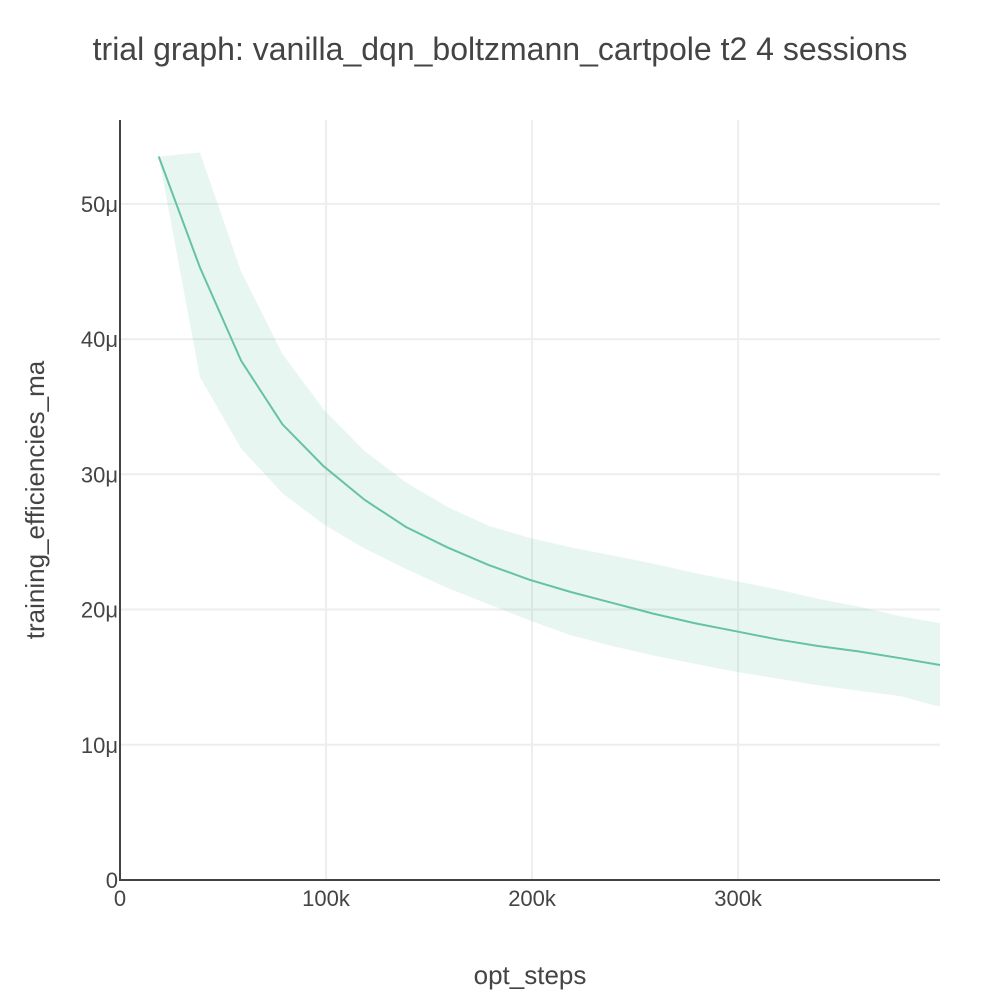  Describe the element at coordinates (99, 339) in the screenshot. I see `y-tick-label: 40μ` at that location.